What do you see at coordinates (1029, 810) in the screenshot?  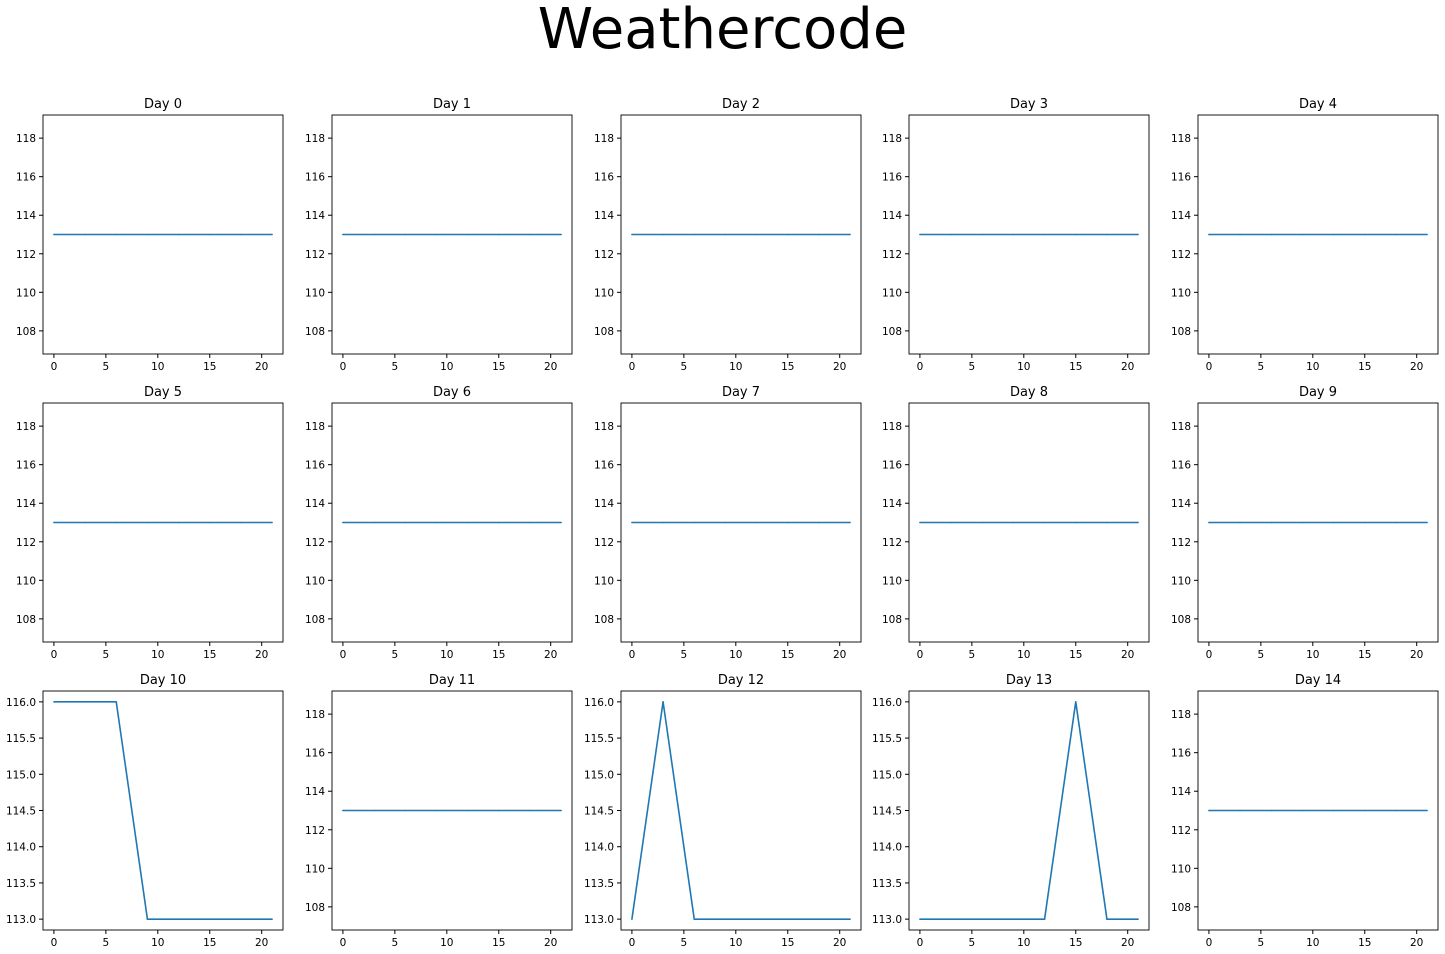 I see `series-line` at bounding box center [1029, 810].